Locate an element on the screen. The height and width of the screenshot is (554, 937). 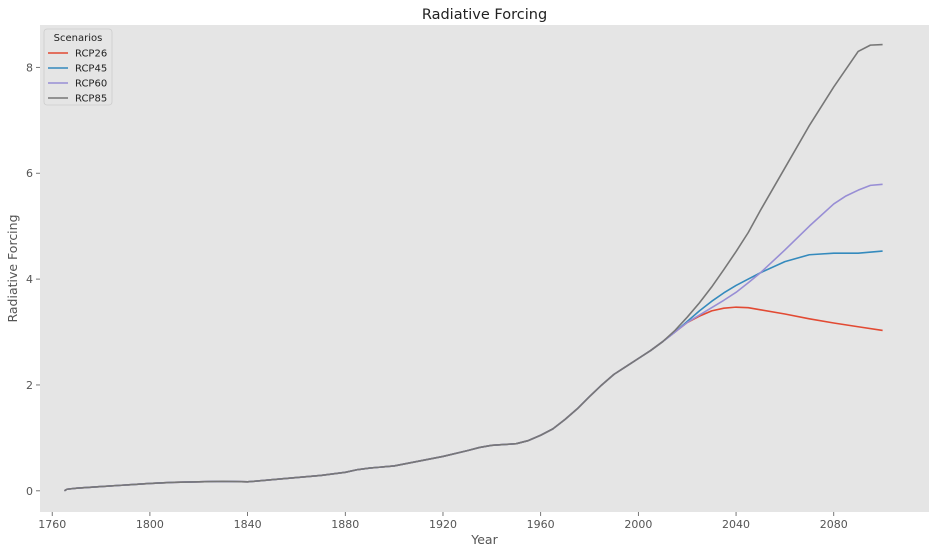
y-tick-label: 0 is located at coordinates (29, 491).